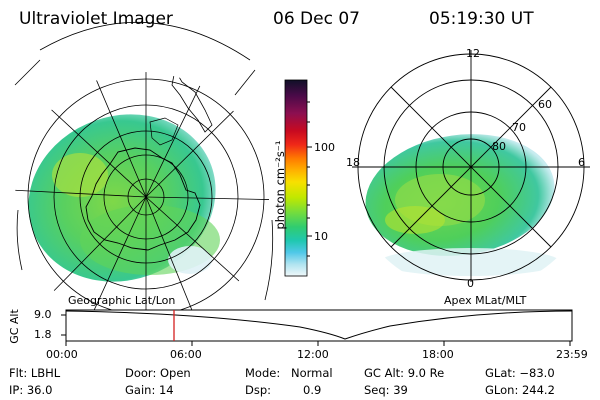 Image resolution: width=600 pixels, height=400 pixels. Describe the element at coordinates (312, 373) in the screenshot. I see `status-mode-value: Normal` at that location.